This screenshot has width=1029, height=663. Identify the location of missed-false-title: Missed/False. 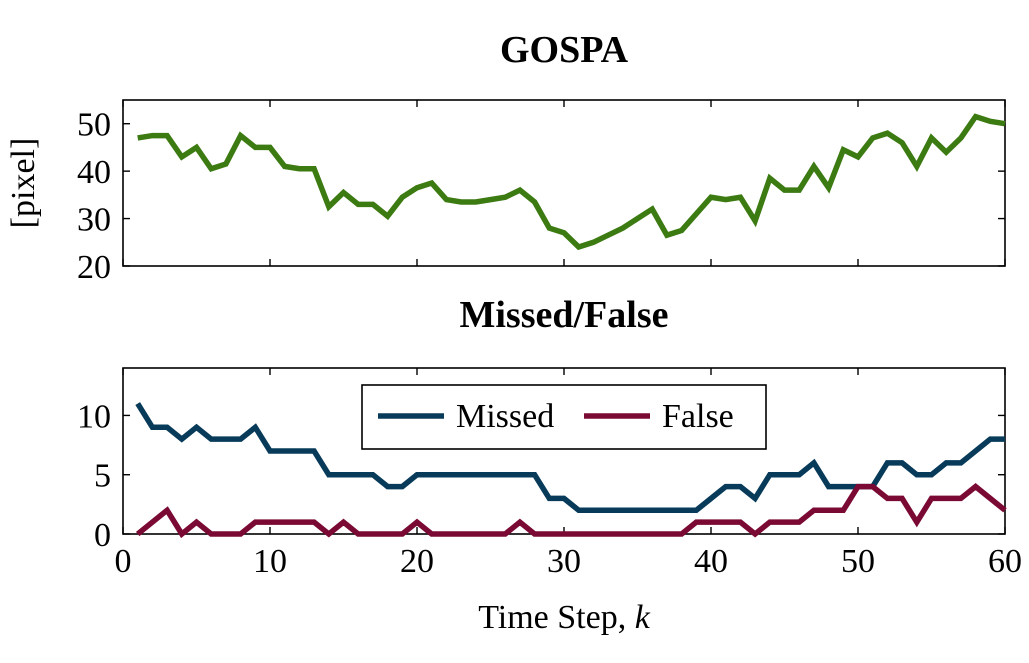
(564, 315).